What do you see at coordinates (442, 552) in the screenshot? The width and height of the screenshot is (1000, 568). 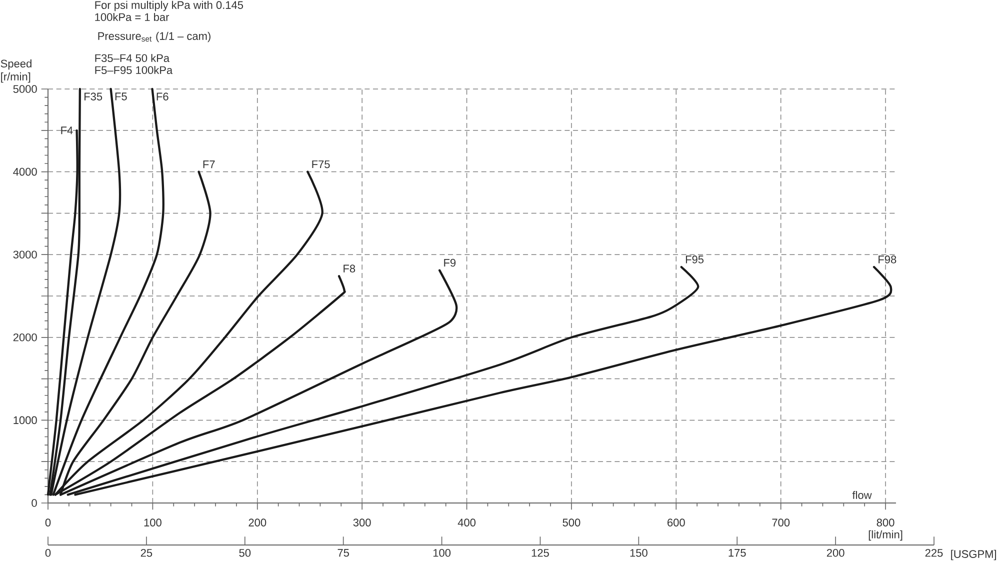 I see `x2-tick-label: 100` at bounding box center [442, 552].